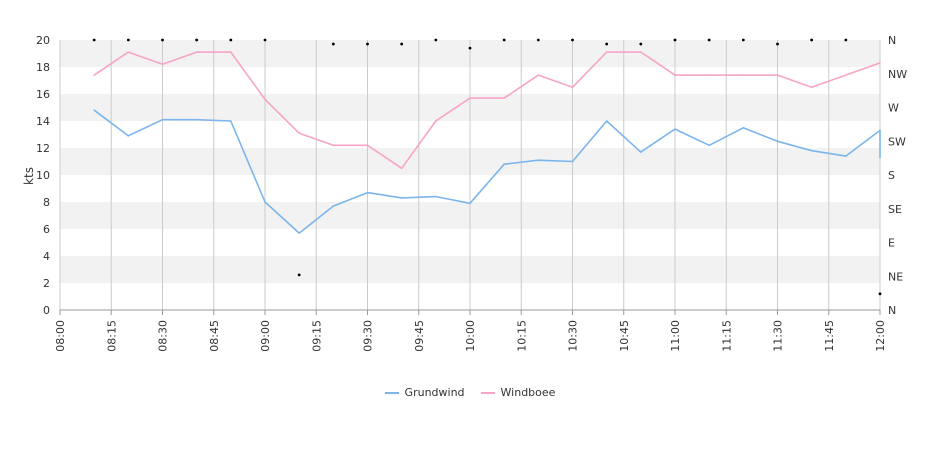  I want to click on legend: Grundwind Windboee, so click(470, 392).